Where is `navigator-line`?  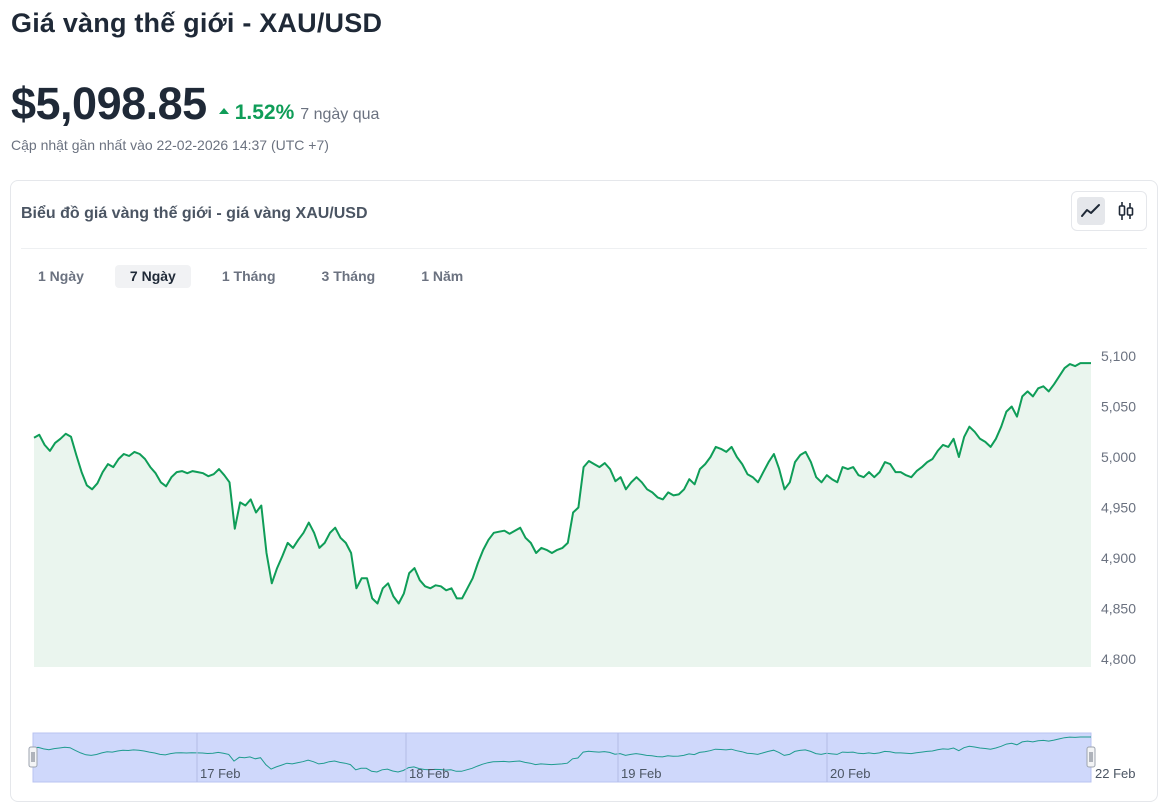
navigator-line is located at coordinates (561, 754).